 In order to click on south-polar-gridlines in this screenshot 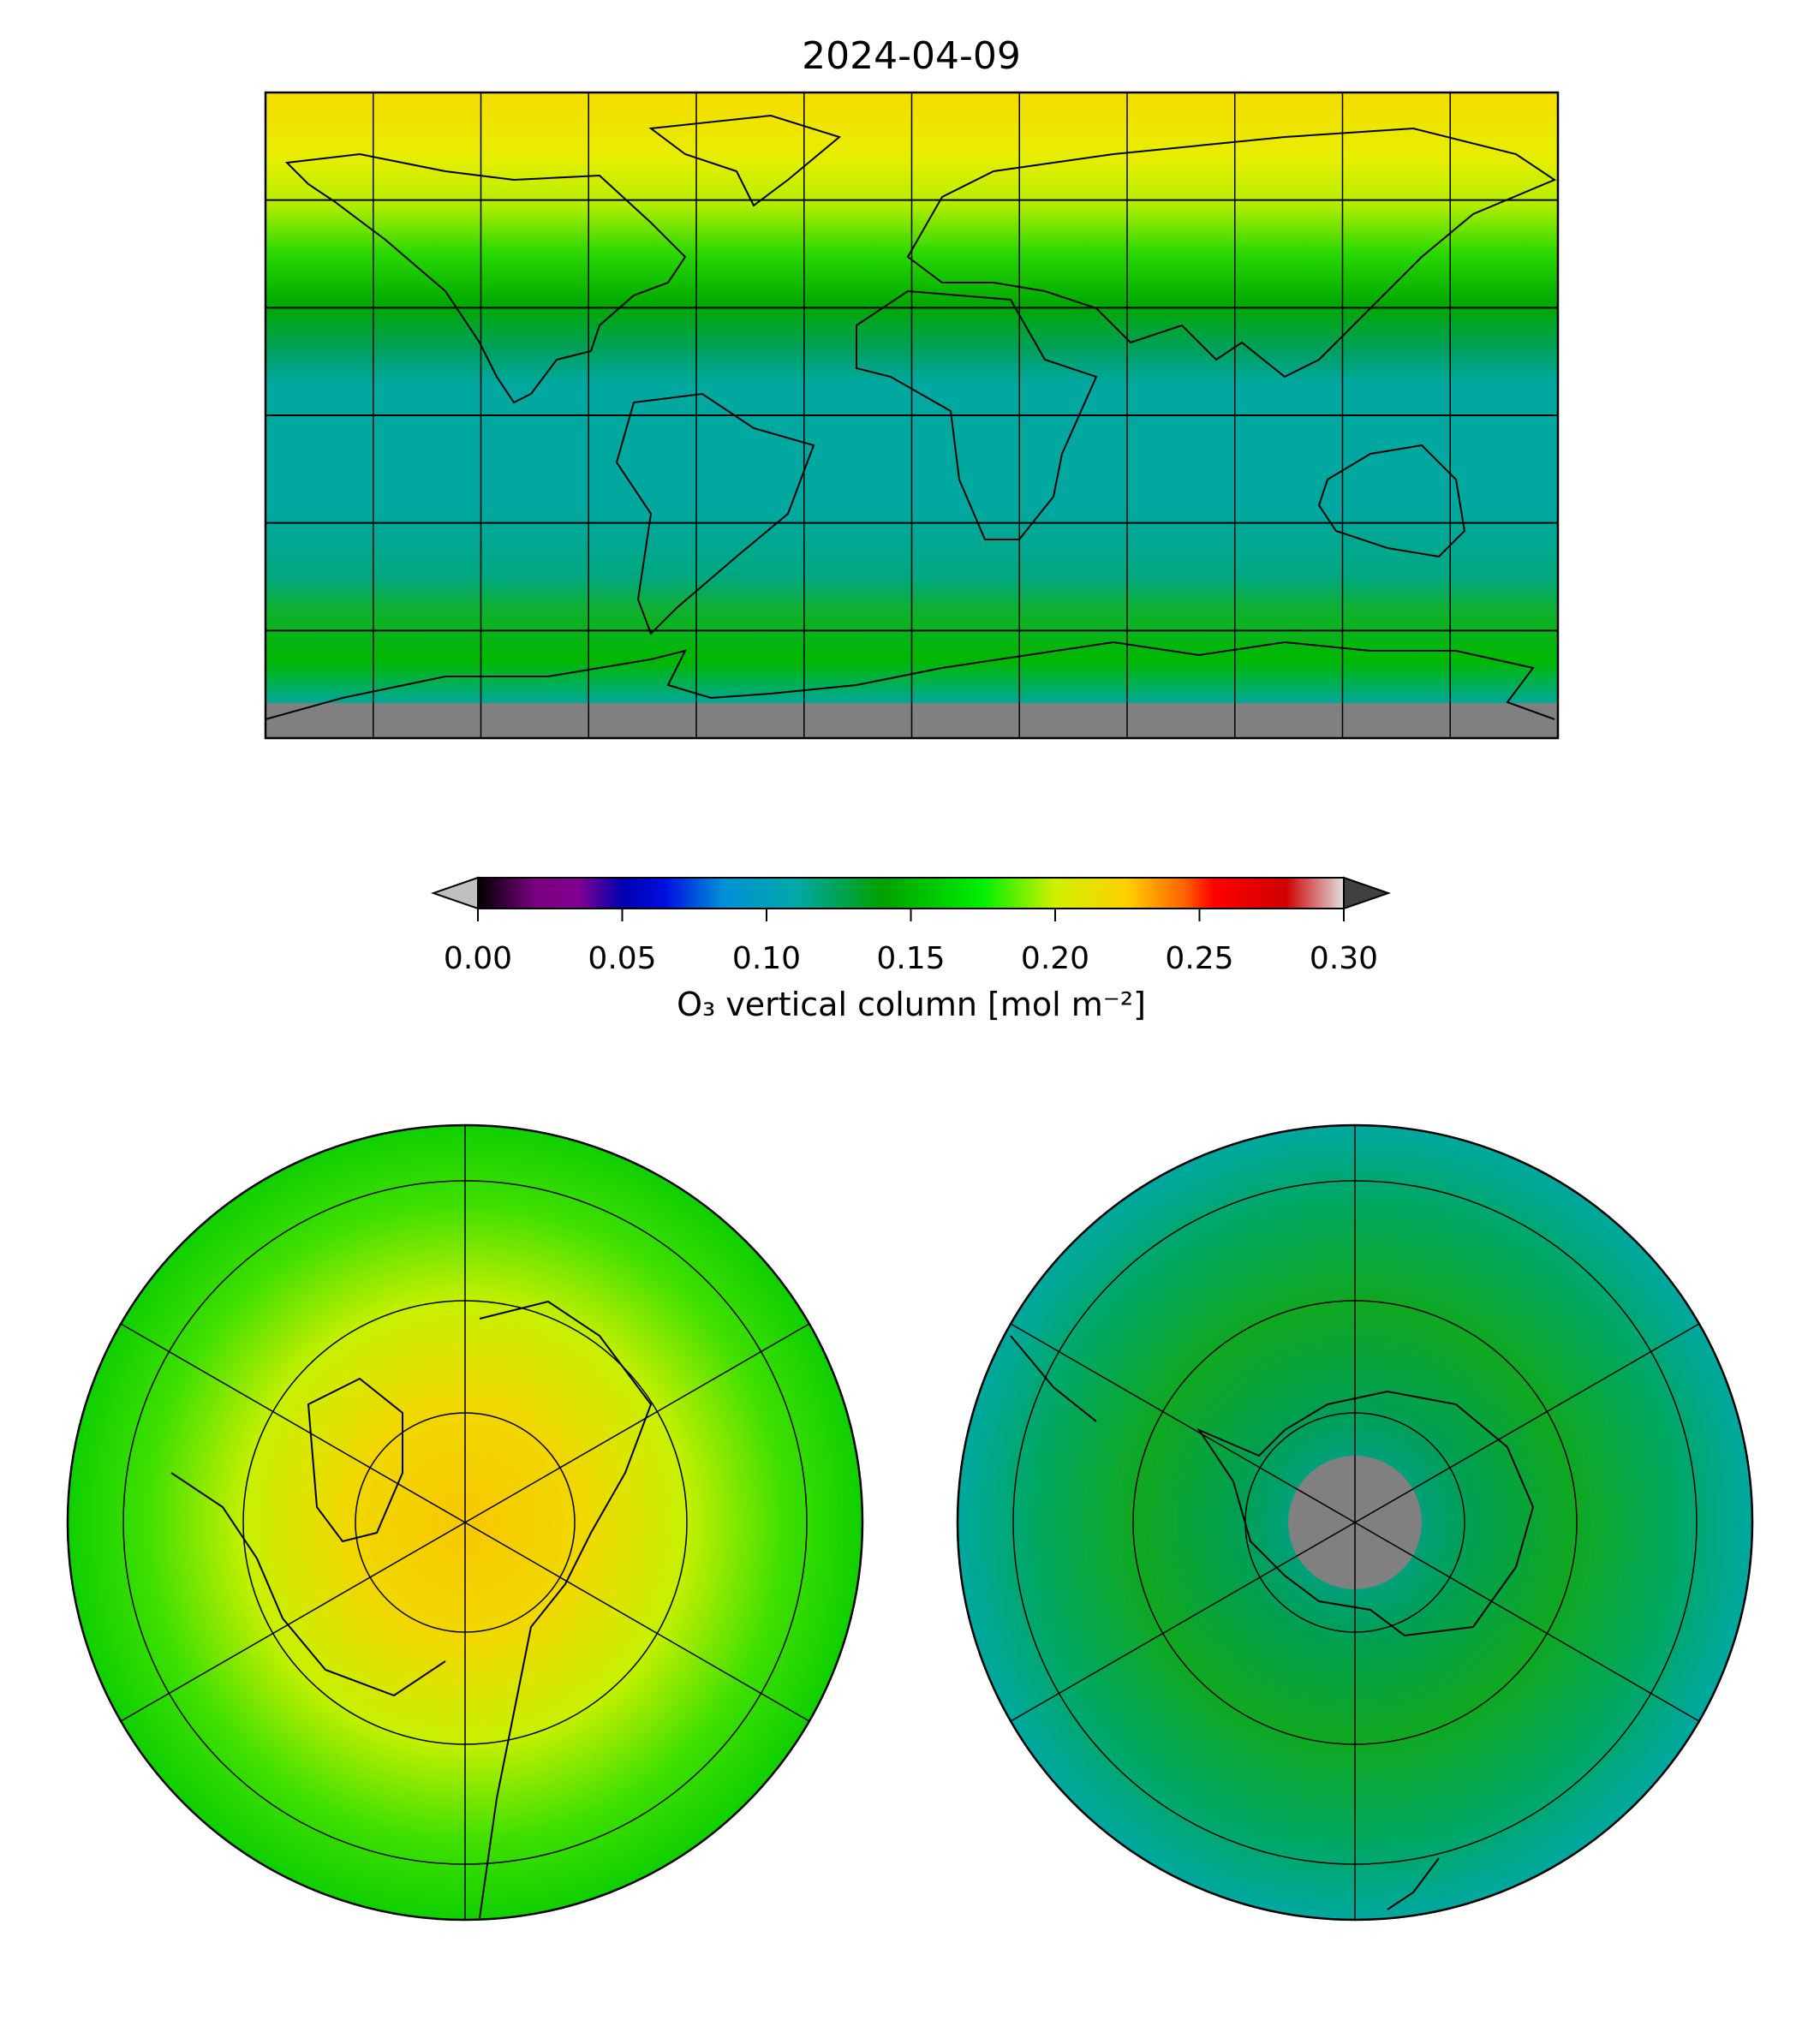, I will do `click(1355, 1522)`.